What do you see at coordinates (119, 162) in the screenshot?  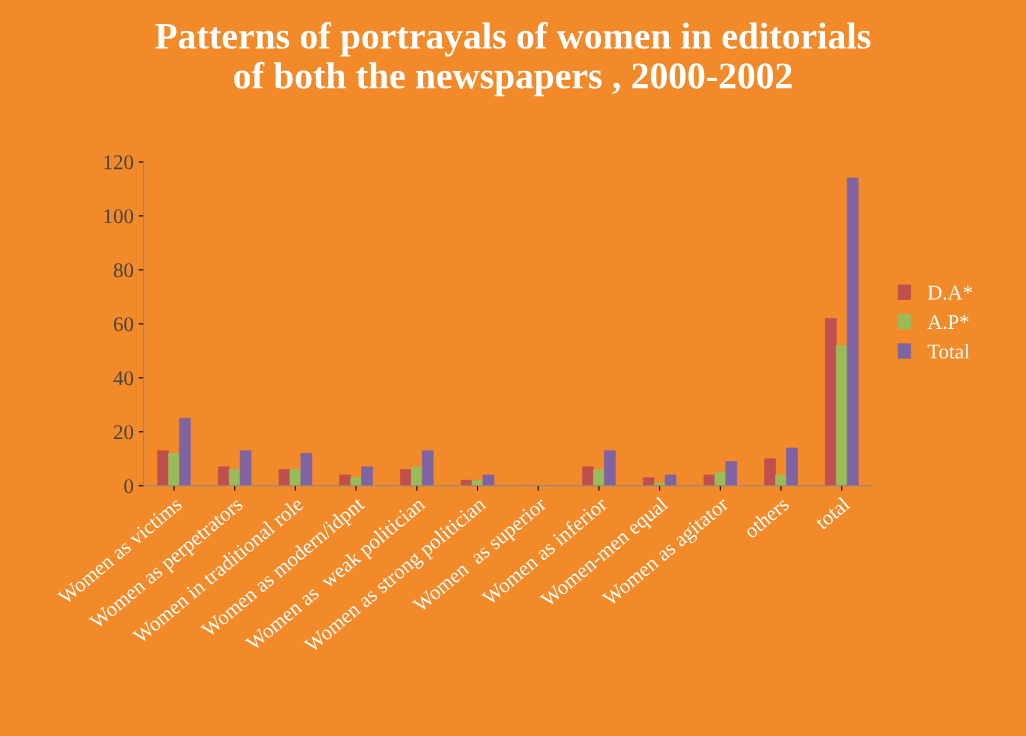 I see `y-tick-label: 120` at bounding box center [119, 162].